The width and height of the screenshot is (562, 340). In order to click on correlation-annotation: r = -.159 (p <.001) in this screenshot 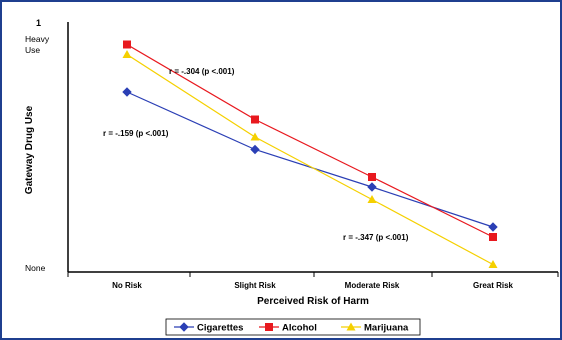, I will do `click(136, 133)`.